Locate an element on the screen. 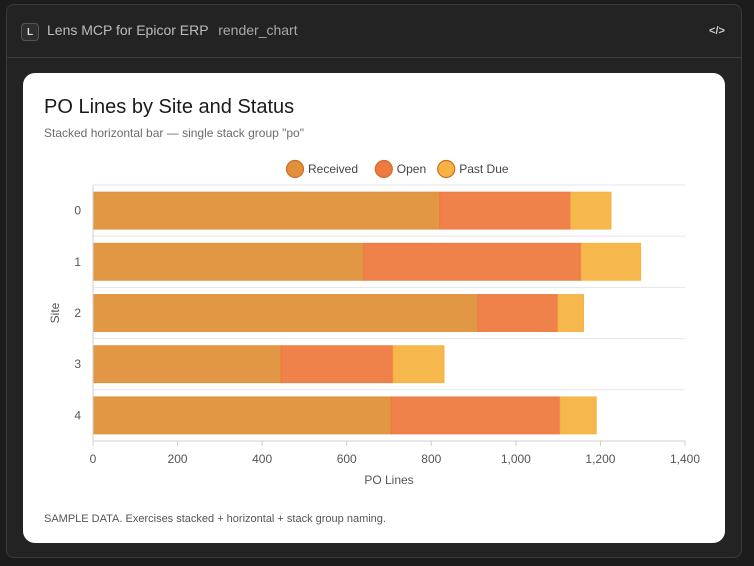 The image size is (754, 566). x-tick-label: 0 is located at coordinates (93, 459).